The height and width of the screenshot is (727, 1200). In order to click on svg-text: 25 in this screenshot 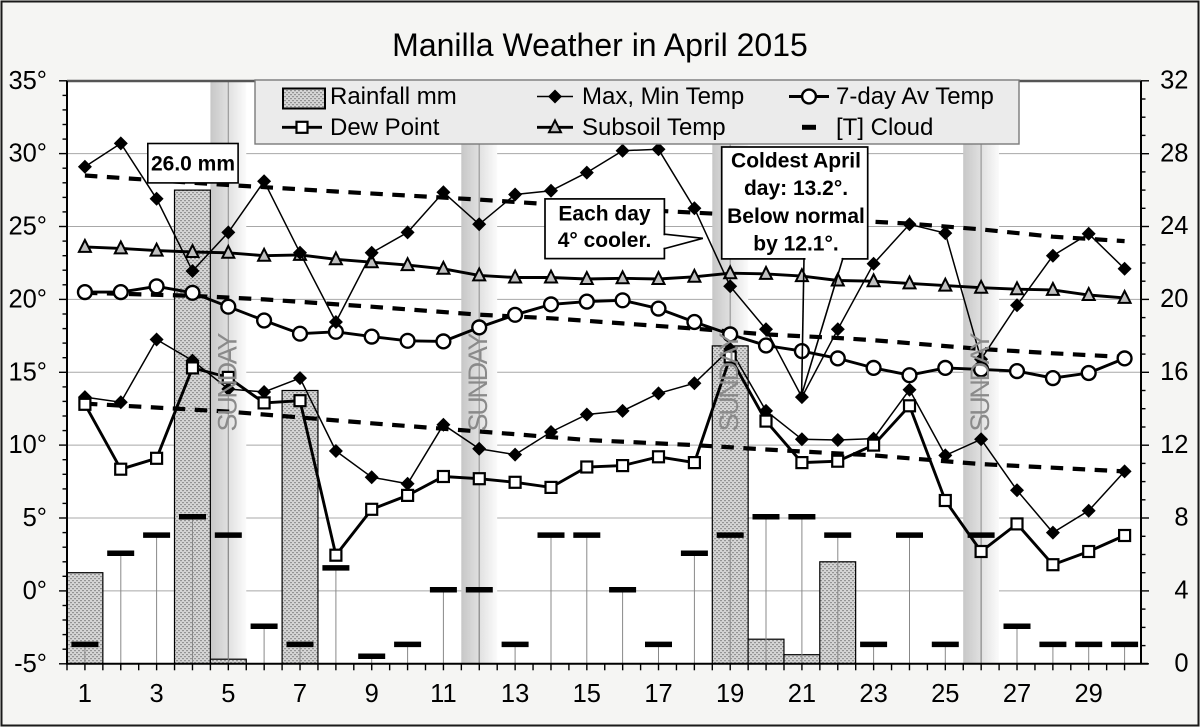, I will do `click(945, 694)`.